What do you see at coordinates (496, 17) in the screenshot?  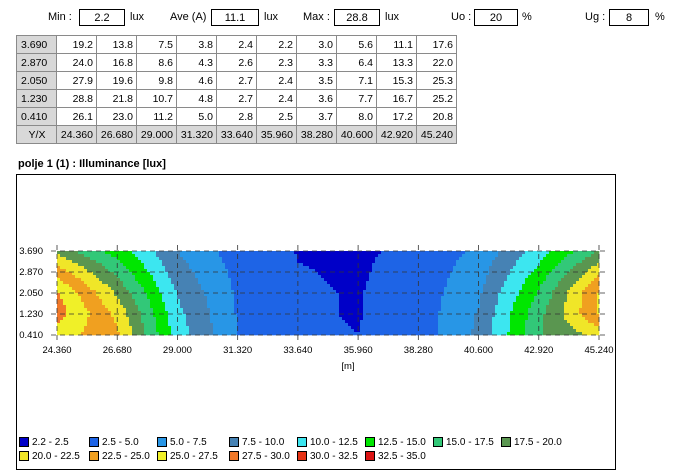 I see `uo-value-field: 20` at bounding box center [496, 17].